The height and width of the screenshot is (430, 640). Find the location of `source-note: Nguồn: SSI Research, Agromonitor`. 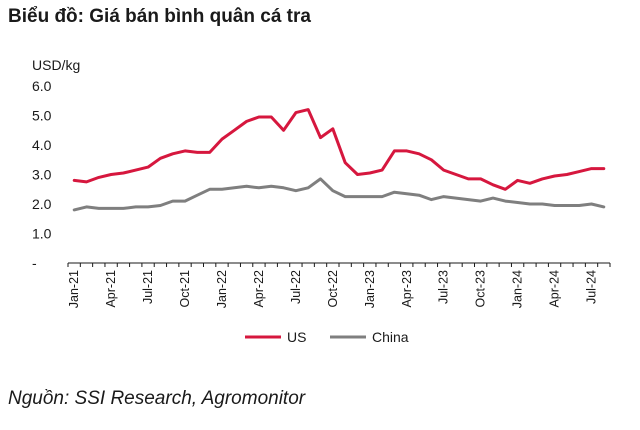

source-note: Nguồn: SSI Research, Agromonitor is located at coordinates (157, 398).